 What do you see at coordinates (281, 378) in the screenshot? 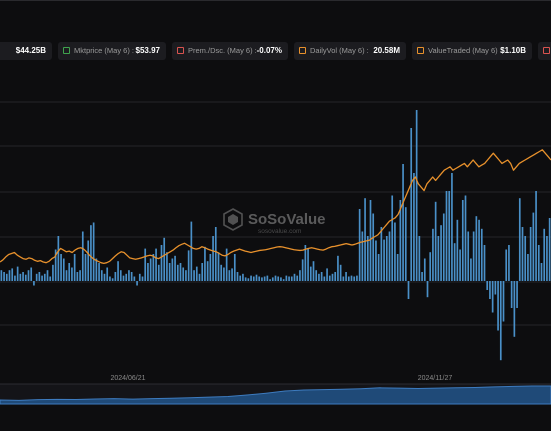
I see `x-axis-ticks: 2024/06/21 2024/11/27` at bounding box center [281, 378].